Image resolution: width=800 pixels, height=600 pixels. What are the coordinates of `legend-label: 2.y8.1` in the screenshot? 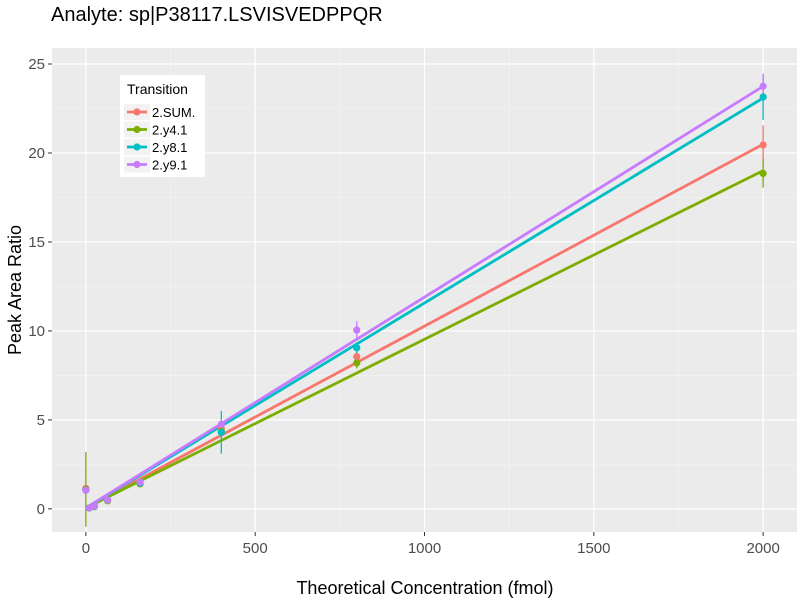 It's located at (169, 147).